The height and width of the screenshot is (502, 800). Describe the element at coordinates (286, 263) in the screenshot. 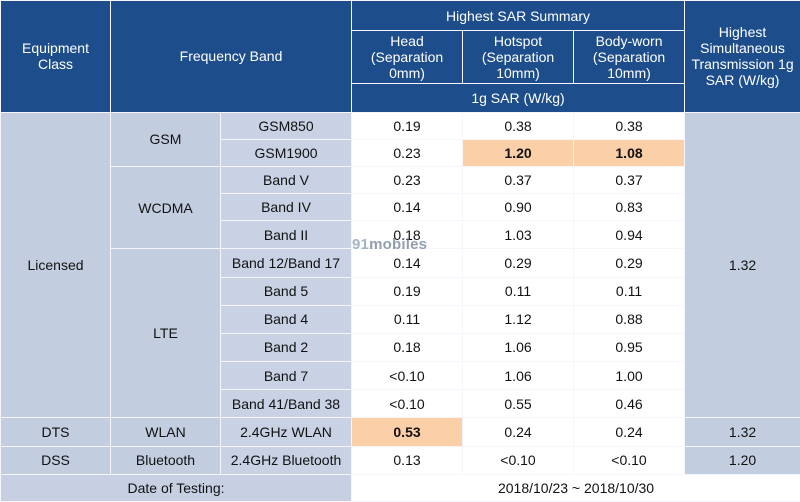

I see `band-cell: Band 12/Band 17` at that location.